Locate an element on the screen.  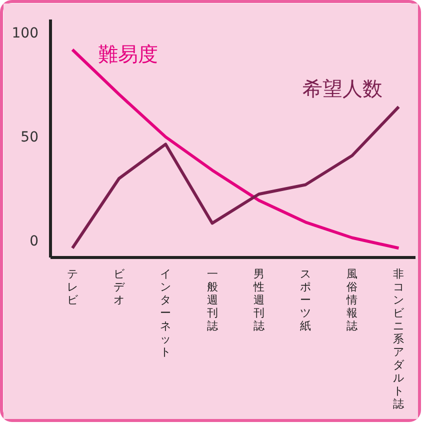
series-label: 難易度 is located at coordinates (128, 54).